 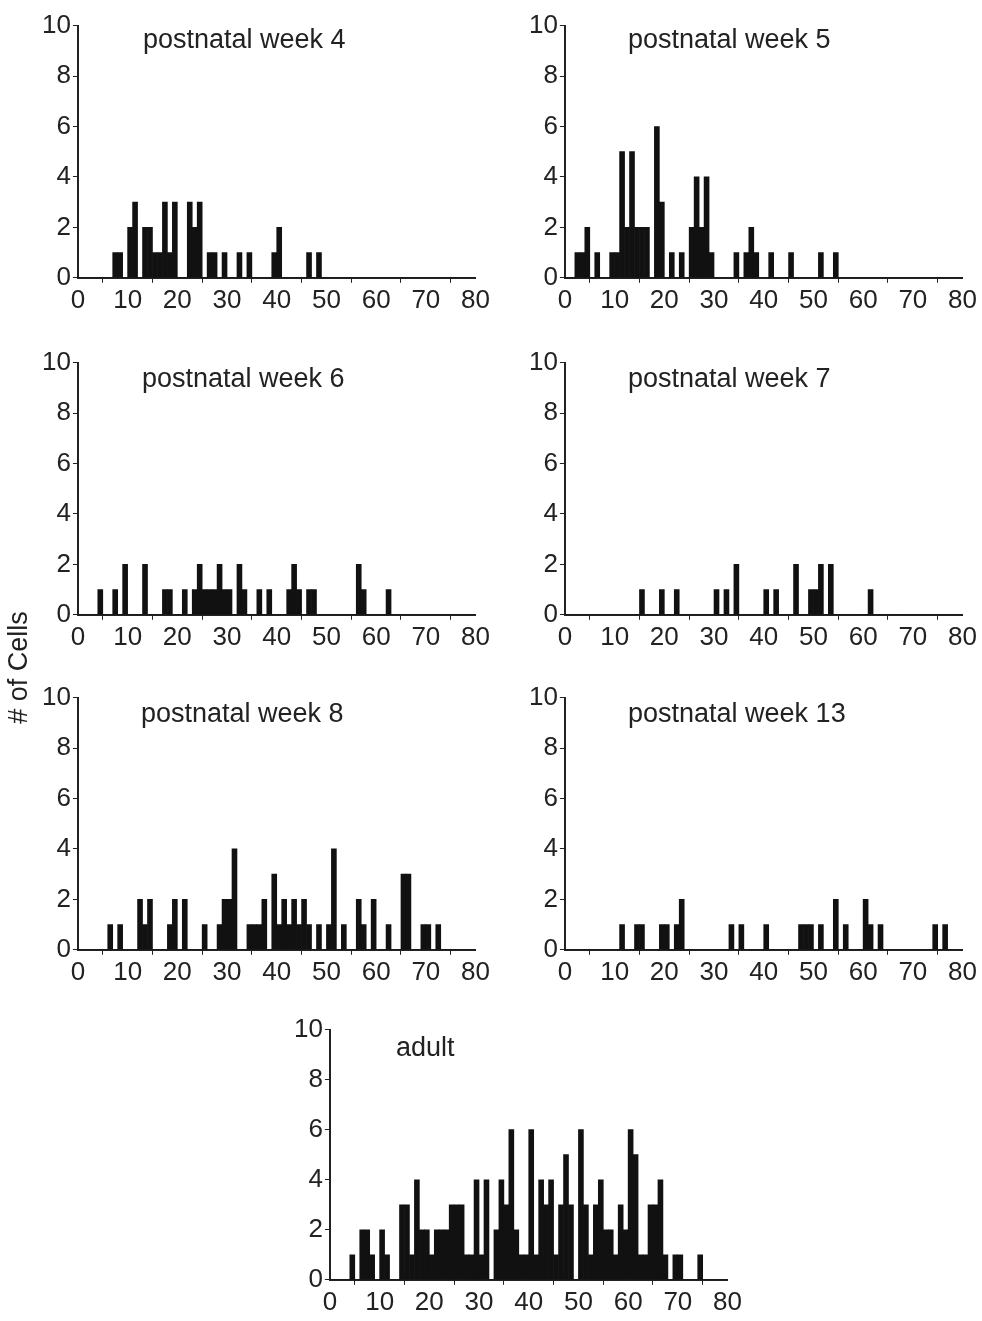 What do you see at coordinates (242, 713) in the screenshot?
I see `chart-title: postnatal week 8` at bounding box center [242, 713].